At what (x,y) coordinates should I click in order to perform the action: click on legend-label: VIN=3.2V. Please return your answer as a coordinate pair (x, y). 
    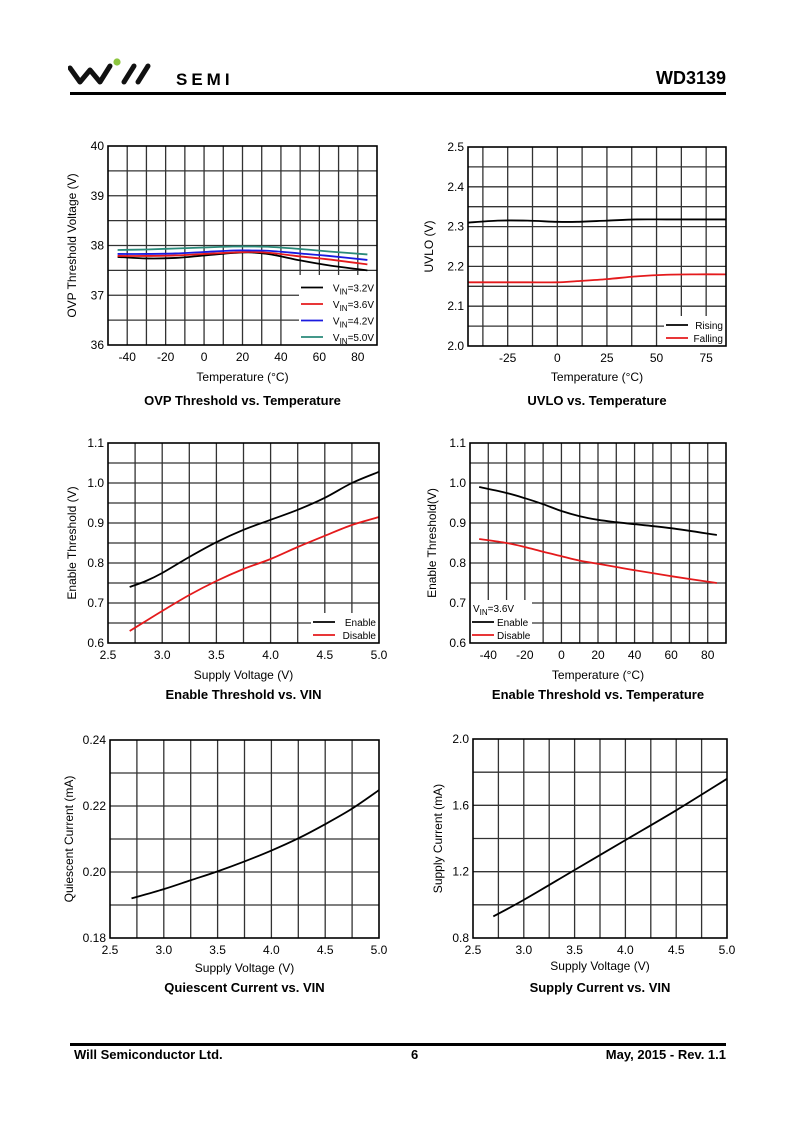
    Looking at the image, I should click on (353, 290).